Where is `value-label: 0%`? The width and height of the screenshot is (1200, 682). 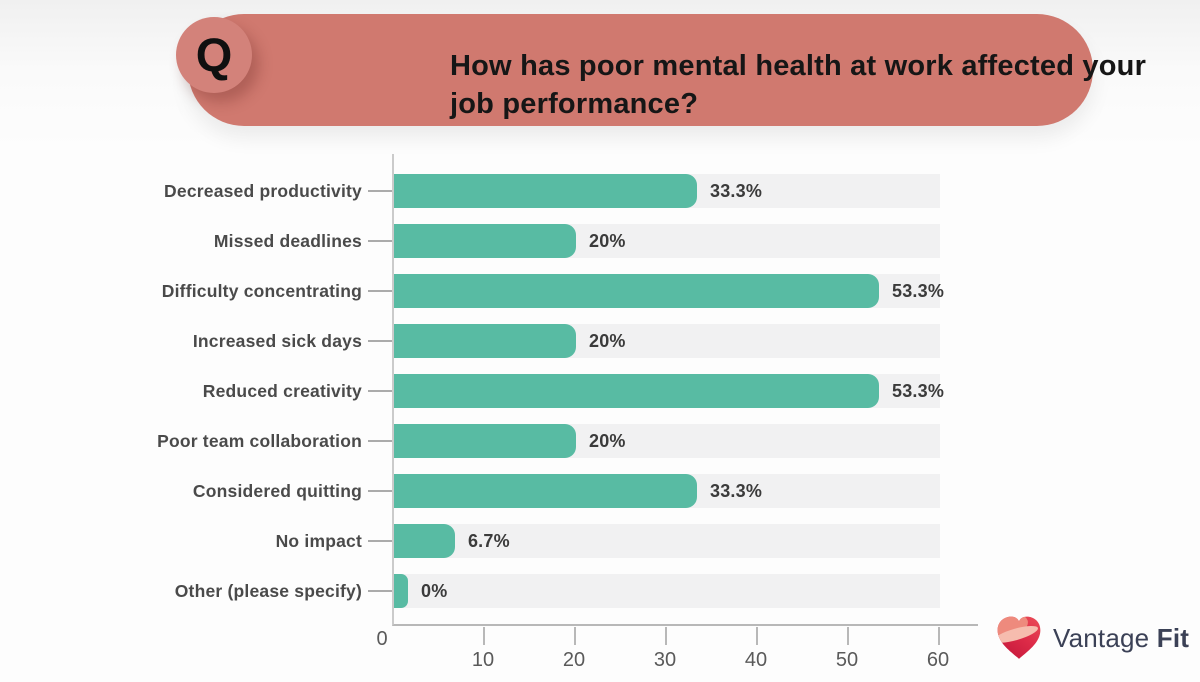
value-label: 0% is located at coordinates (434, 591).